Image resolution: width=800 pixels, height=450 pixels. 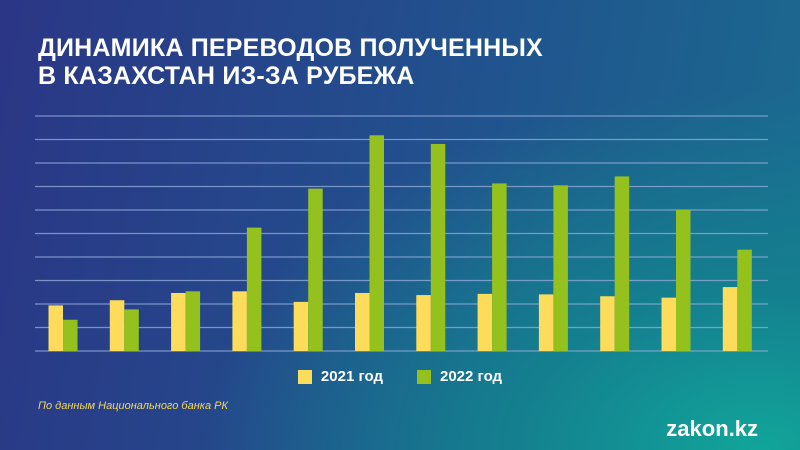 I want to click on legend-label-2022: 2022 год, so click(x=471, y=376).